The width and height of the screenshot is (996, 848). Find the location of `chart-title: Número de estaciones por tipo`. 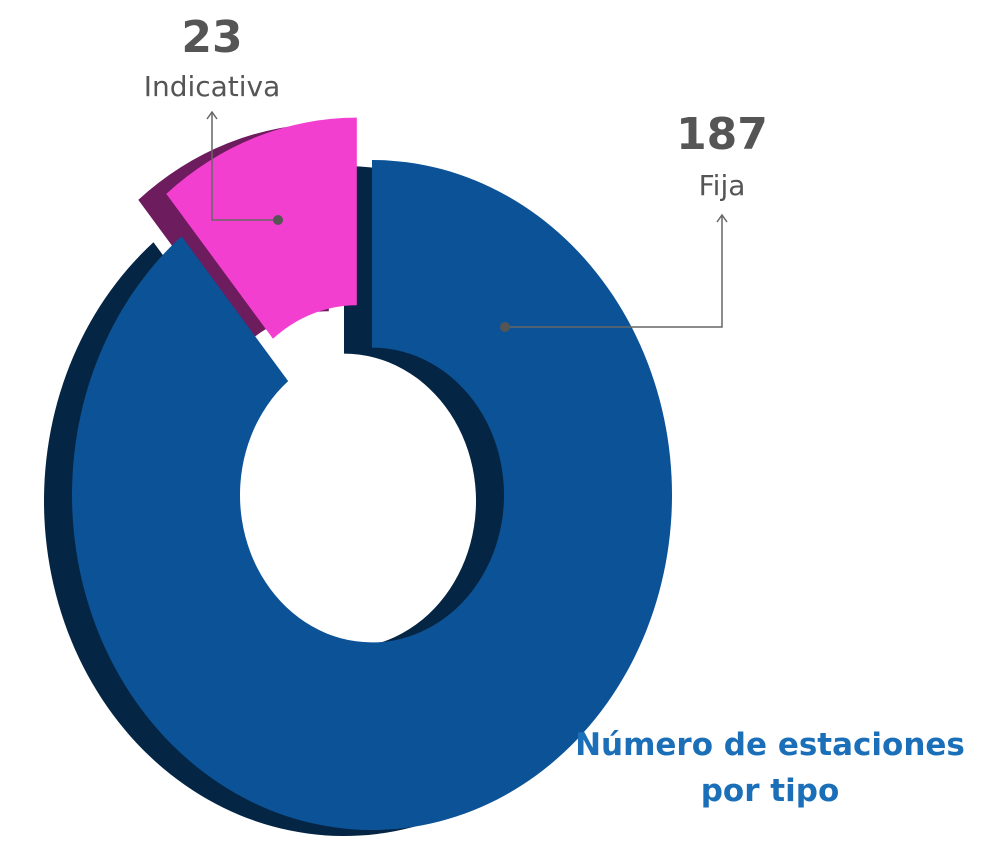

chart-title: Número de estaciones por tipo is located at coordinates (770, 768).